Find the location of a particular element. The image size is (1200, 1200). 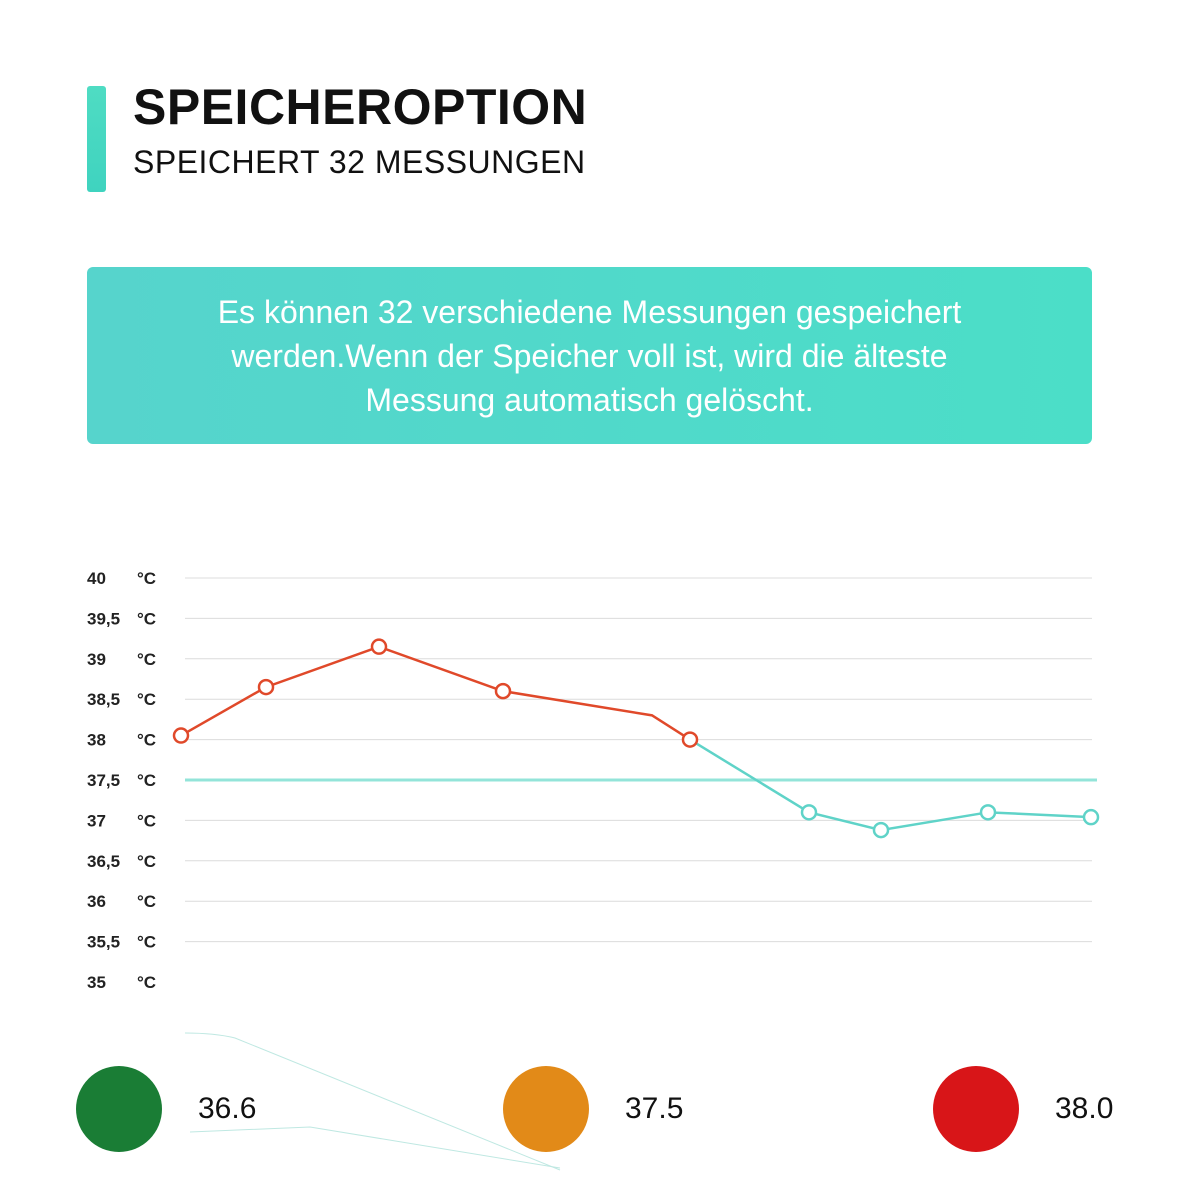

y-tick-label: 36,5 is located at coordinates (103, 861).